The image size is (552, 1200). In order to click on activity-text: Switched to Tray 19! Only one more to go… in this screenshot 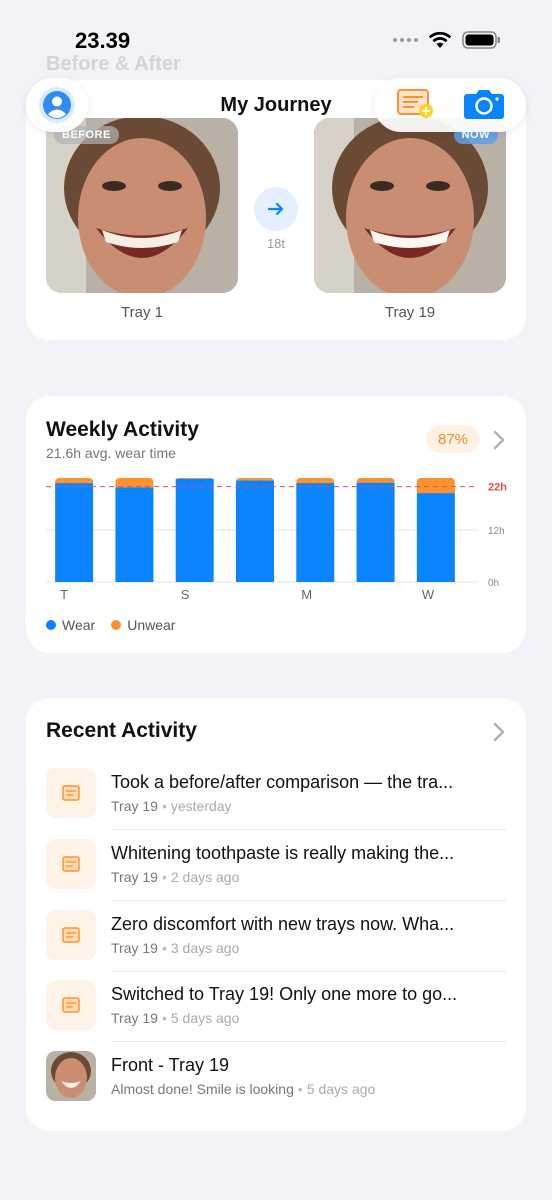, I will do `click(284, 994)`.